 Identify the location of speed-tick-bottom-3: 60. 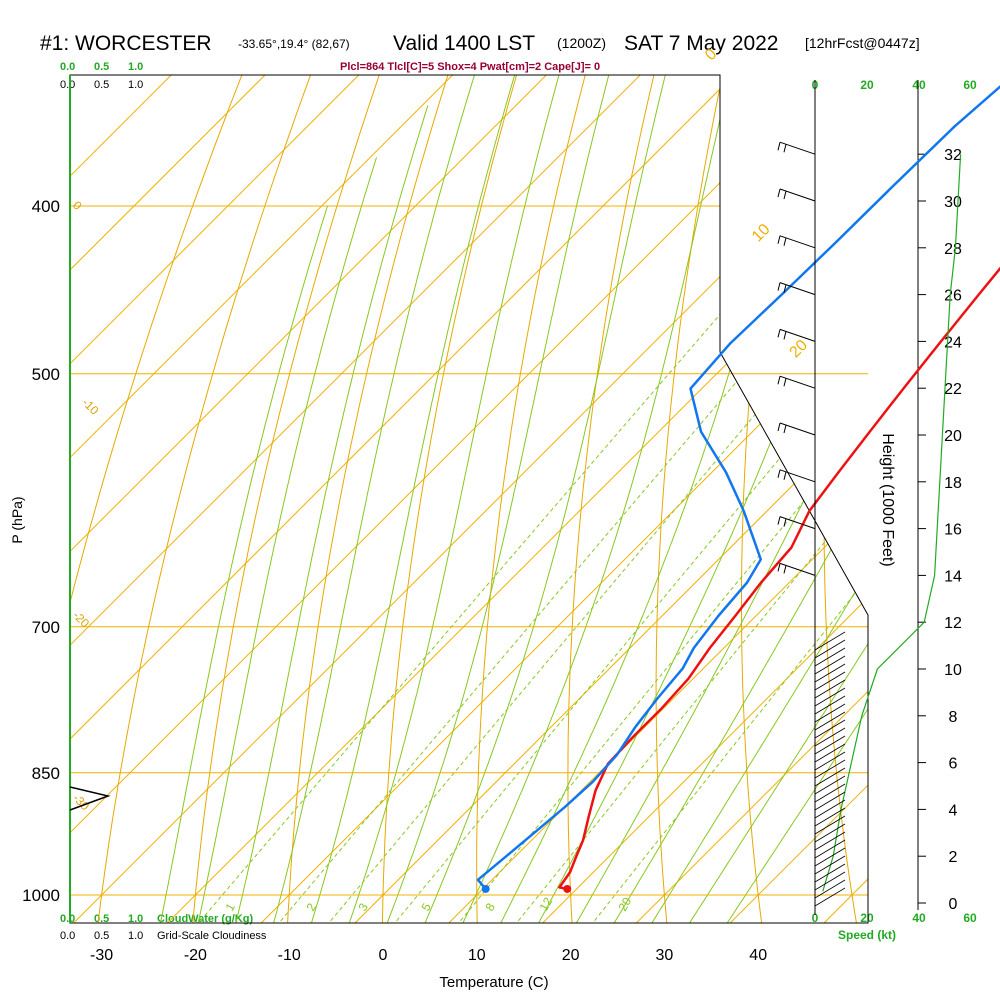
(970, 918).